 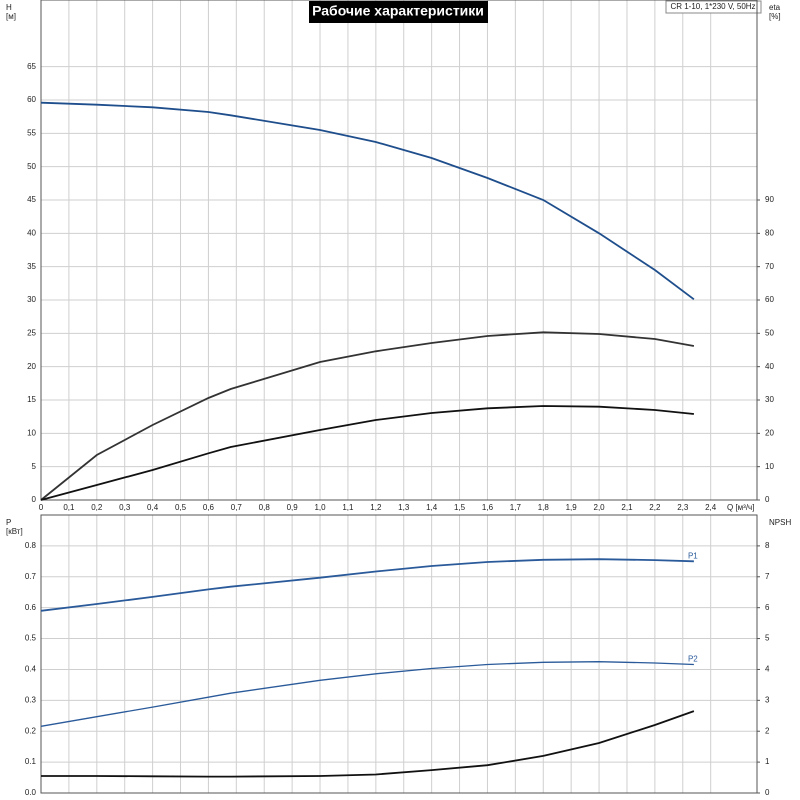 I want to click on x-tick-label: 2,1, so click(x=627, y=507).